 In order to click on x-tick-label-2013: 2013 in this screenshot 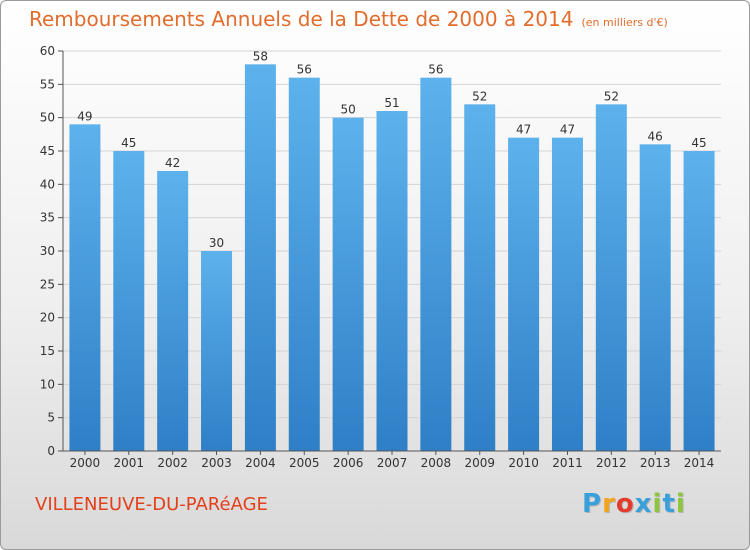, I will do `click(655, 463)`.